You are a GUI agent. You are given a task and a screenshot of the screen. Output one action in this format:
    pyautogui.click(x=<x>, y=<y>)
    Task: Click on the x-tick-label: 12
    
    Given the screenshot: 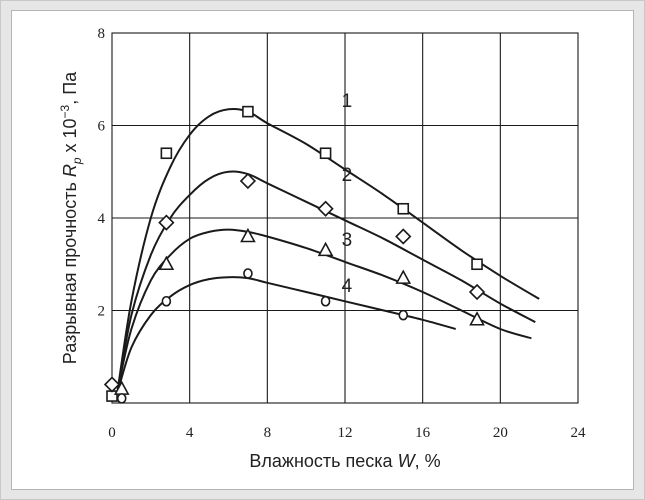 What is the action you would take?
    pyautogui.click(x=345, y=433)
    